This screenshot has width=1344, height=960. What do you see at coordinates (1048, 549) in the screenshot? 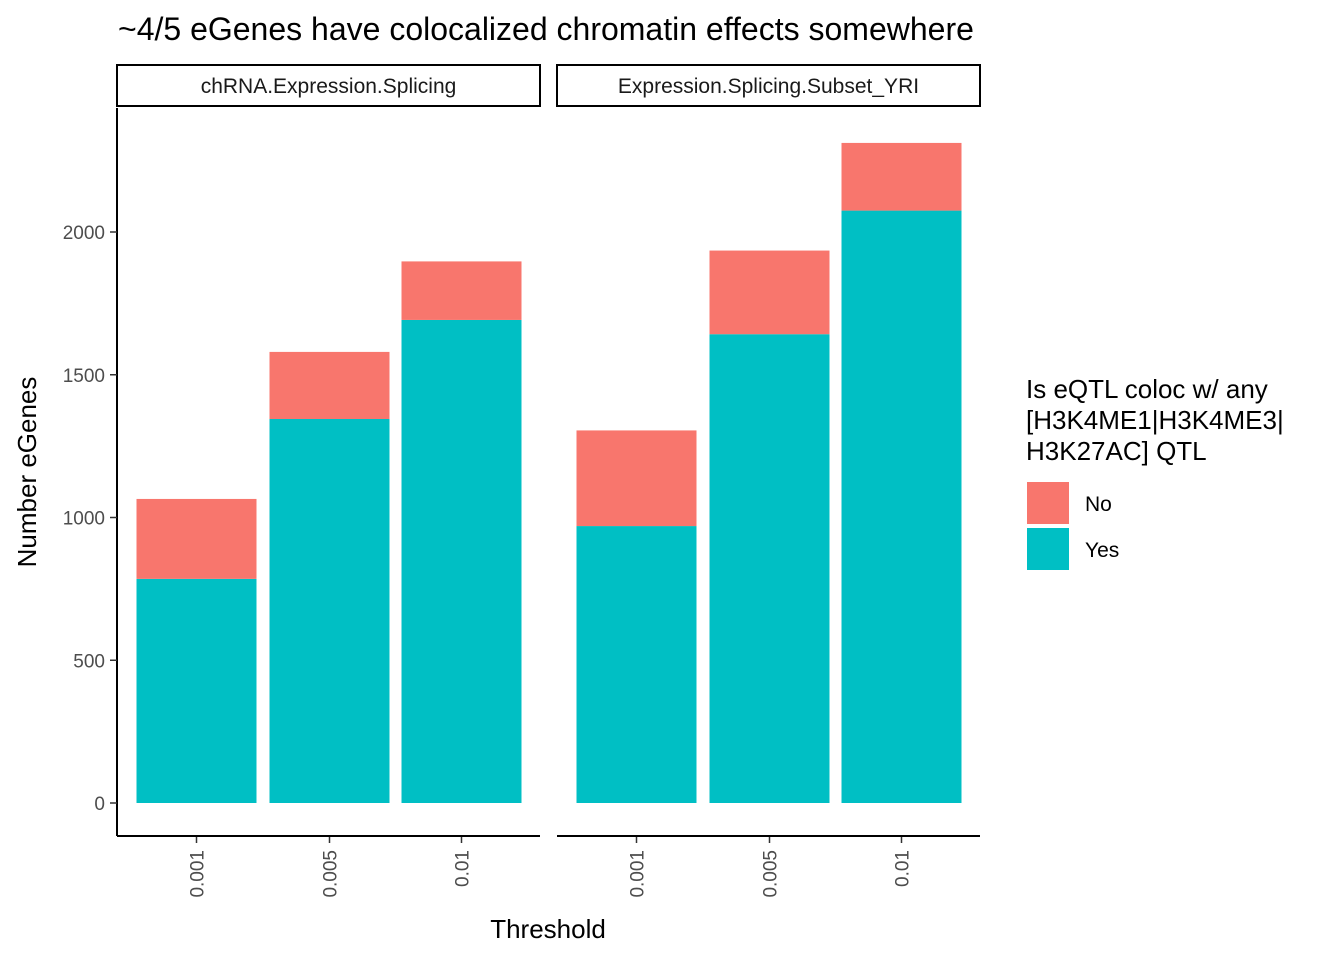
I see `legend-swatch-yes` at bounding box center [1048, 549].